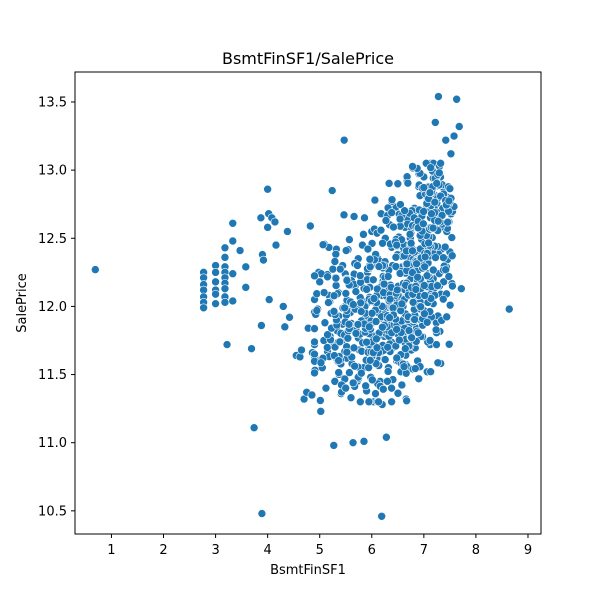 Image resolution: width=600 pixels, height=605 pixels. I want to click on y-axis-label: SalePrice, so click(22, 303).